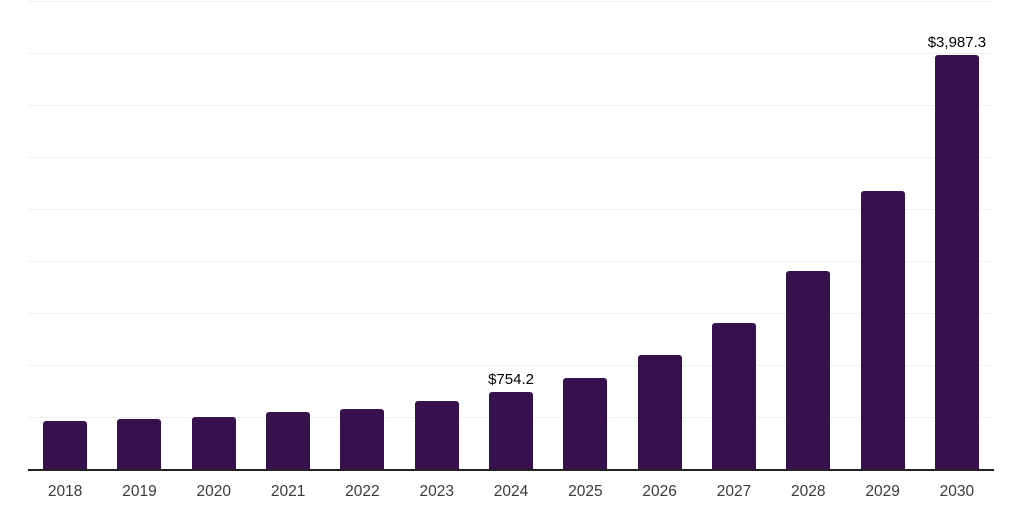 The width and height of the screenshot is (1024, 512). I want to click on x-axis-line, so click(511, 470).